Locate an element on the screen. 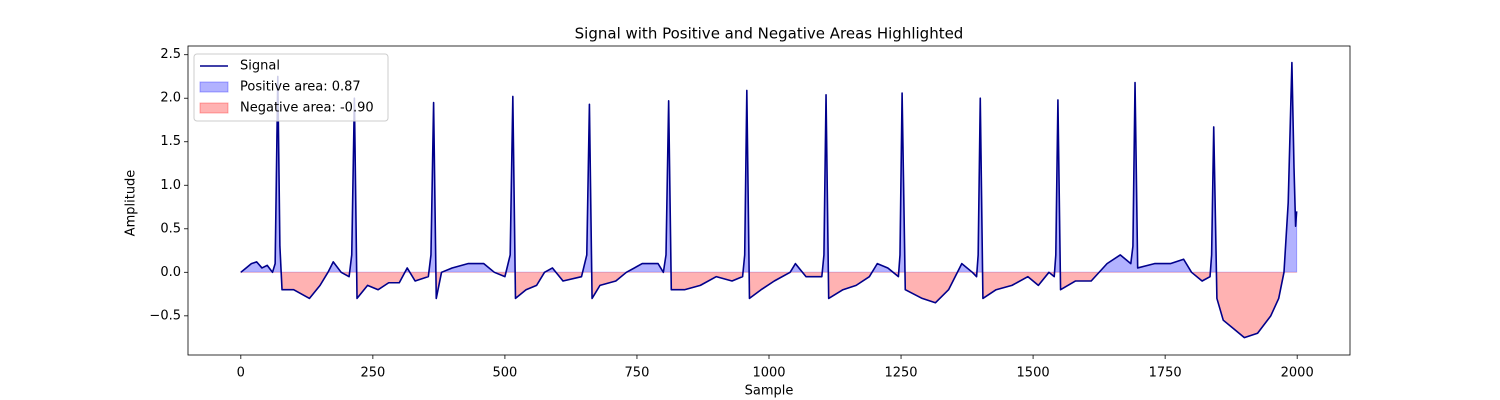 This screenshot has height=400, width=1500. x-tick-label: 1750 is located at coordinates (1165, 373).